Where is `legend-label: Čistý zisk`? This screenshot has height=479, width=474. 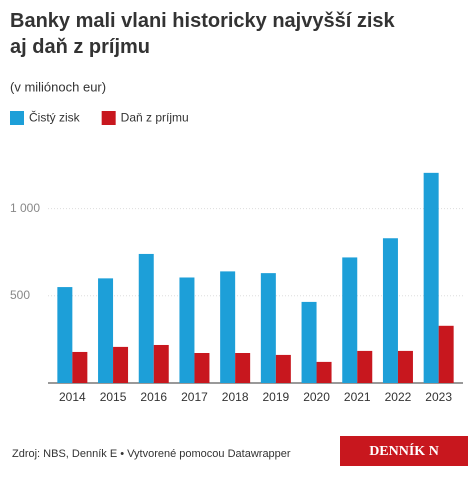 legend-label: Čistý zisk is located at coordinates (55, 117).